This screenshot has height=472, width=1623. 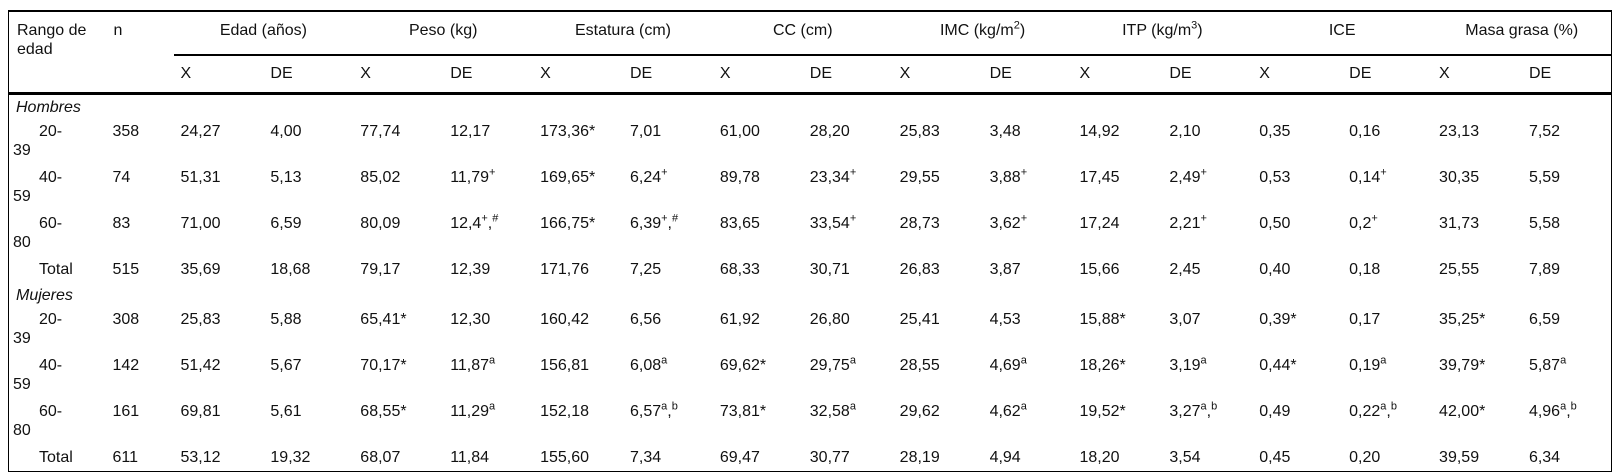 I want to click on cell-value: 0,50, so click(x=1275, y=223).